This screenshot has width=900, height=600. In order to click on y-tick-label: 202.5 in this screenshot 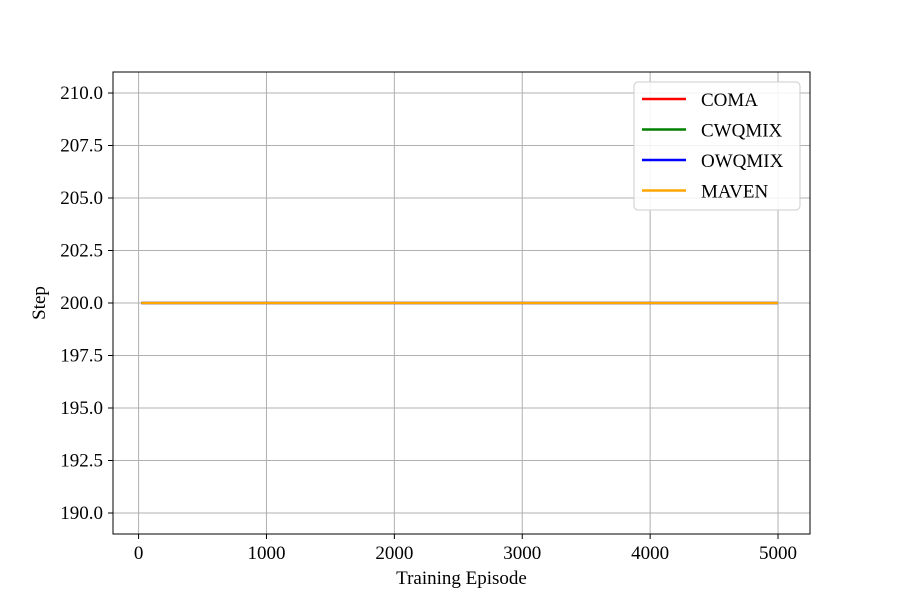, I will do `click(81, 251)`.